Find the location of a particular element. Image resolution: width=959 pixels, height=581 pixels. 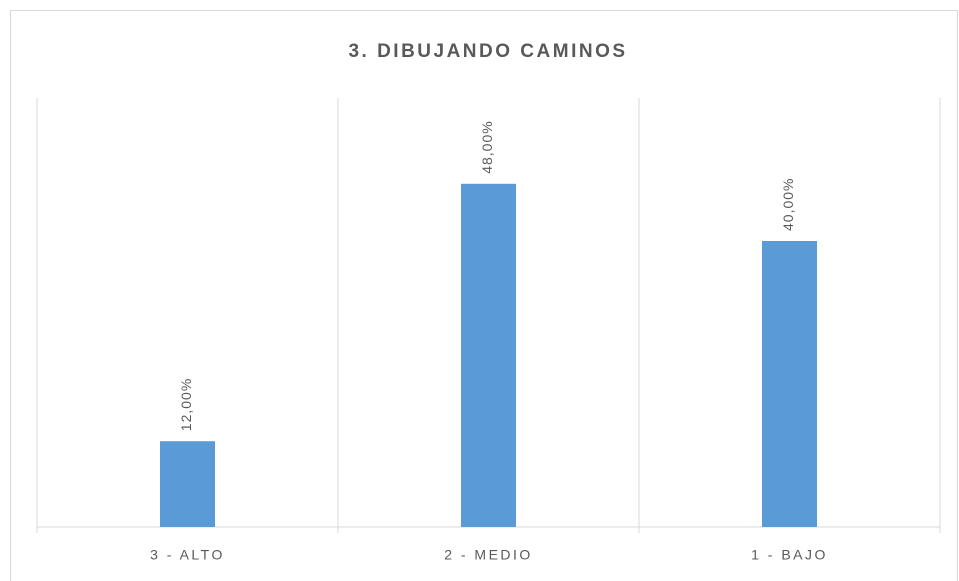

x-tick-label: 1 - BAJO is located at coordinates (789, 555).